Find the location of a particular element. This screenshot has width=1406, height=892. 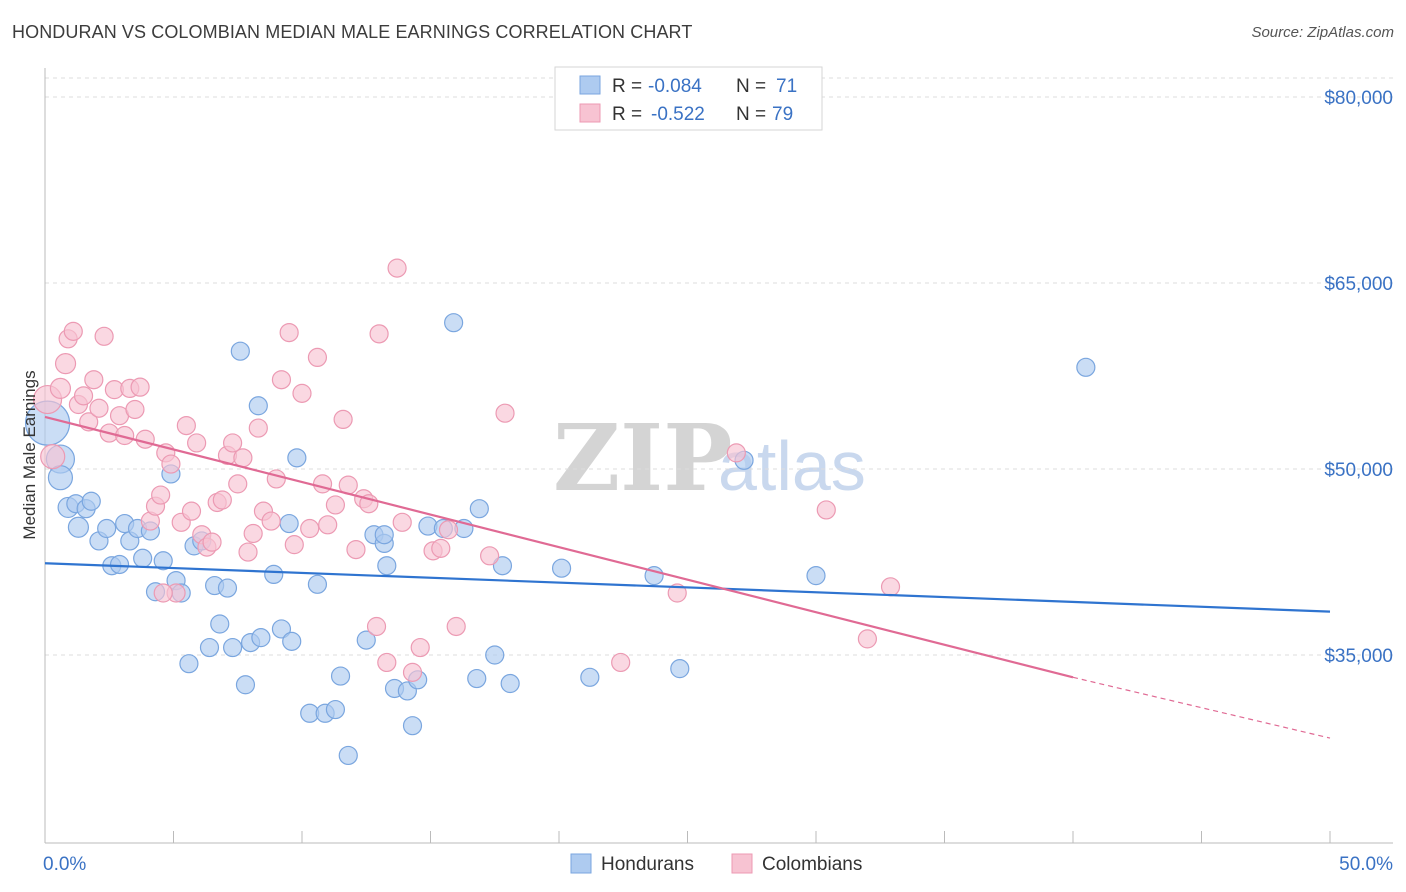

legend-n-label-1: N = is located at coordinates (751, 86).